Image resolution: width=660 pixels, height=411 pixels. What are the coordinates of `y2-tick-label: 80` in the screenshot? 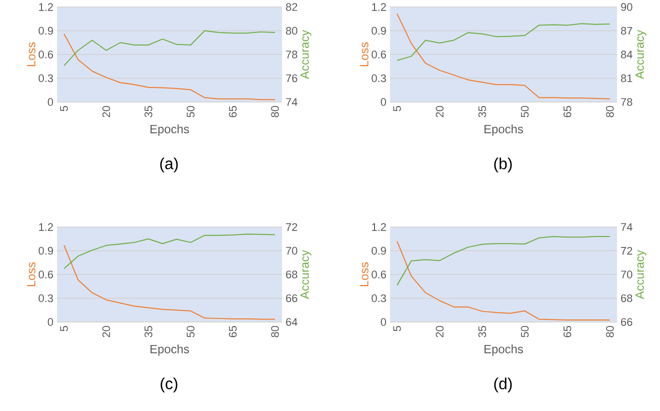 It's located at (292, 30).